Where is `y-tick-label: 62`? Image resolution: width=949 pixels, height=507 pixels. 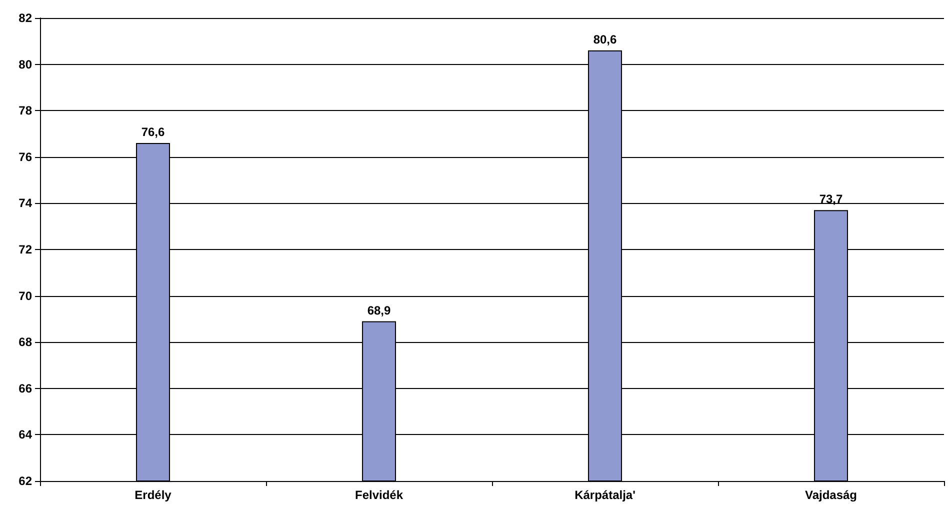 y-tick-label: 62 is located at coordinates (25, 481).